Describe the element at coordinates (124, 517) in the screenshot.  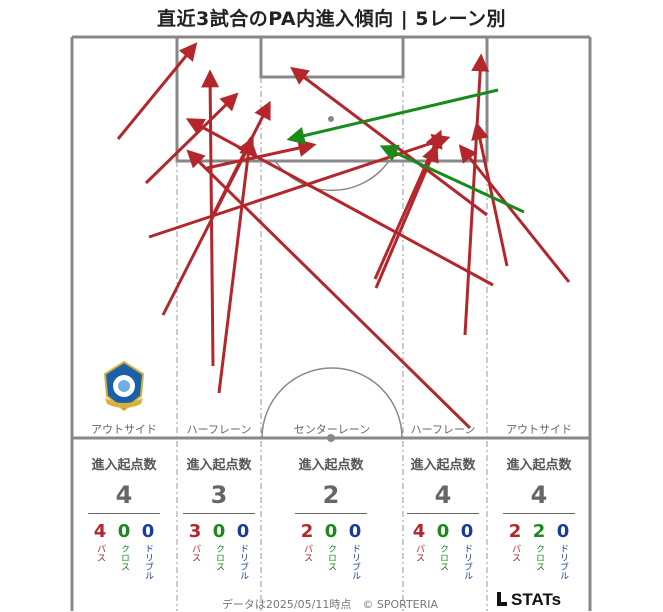
I see `lane-stats-outside-left: 進入起点数 4 4 パス 0 クロス 0 ドリブル` at that location.